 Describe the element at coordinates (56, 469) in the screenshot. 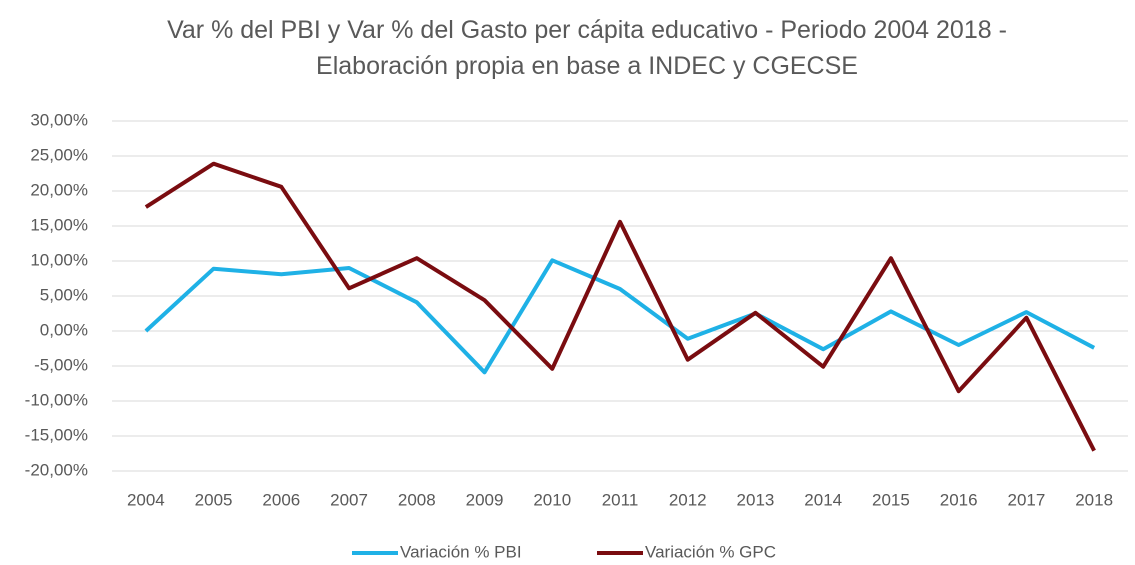

I see `y-tick-label: -20,00%` at that location.